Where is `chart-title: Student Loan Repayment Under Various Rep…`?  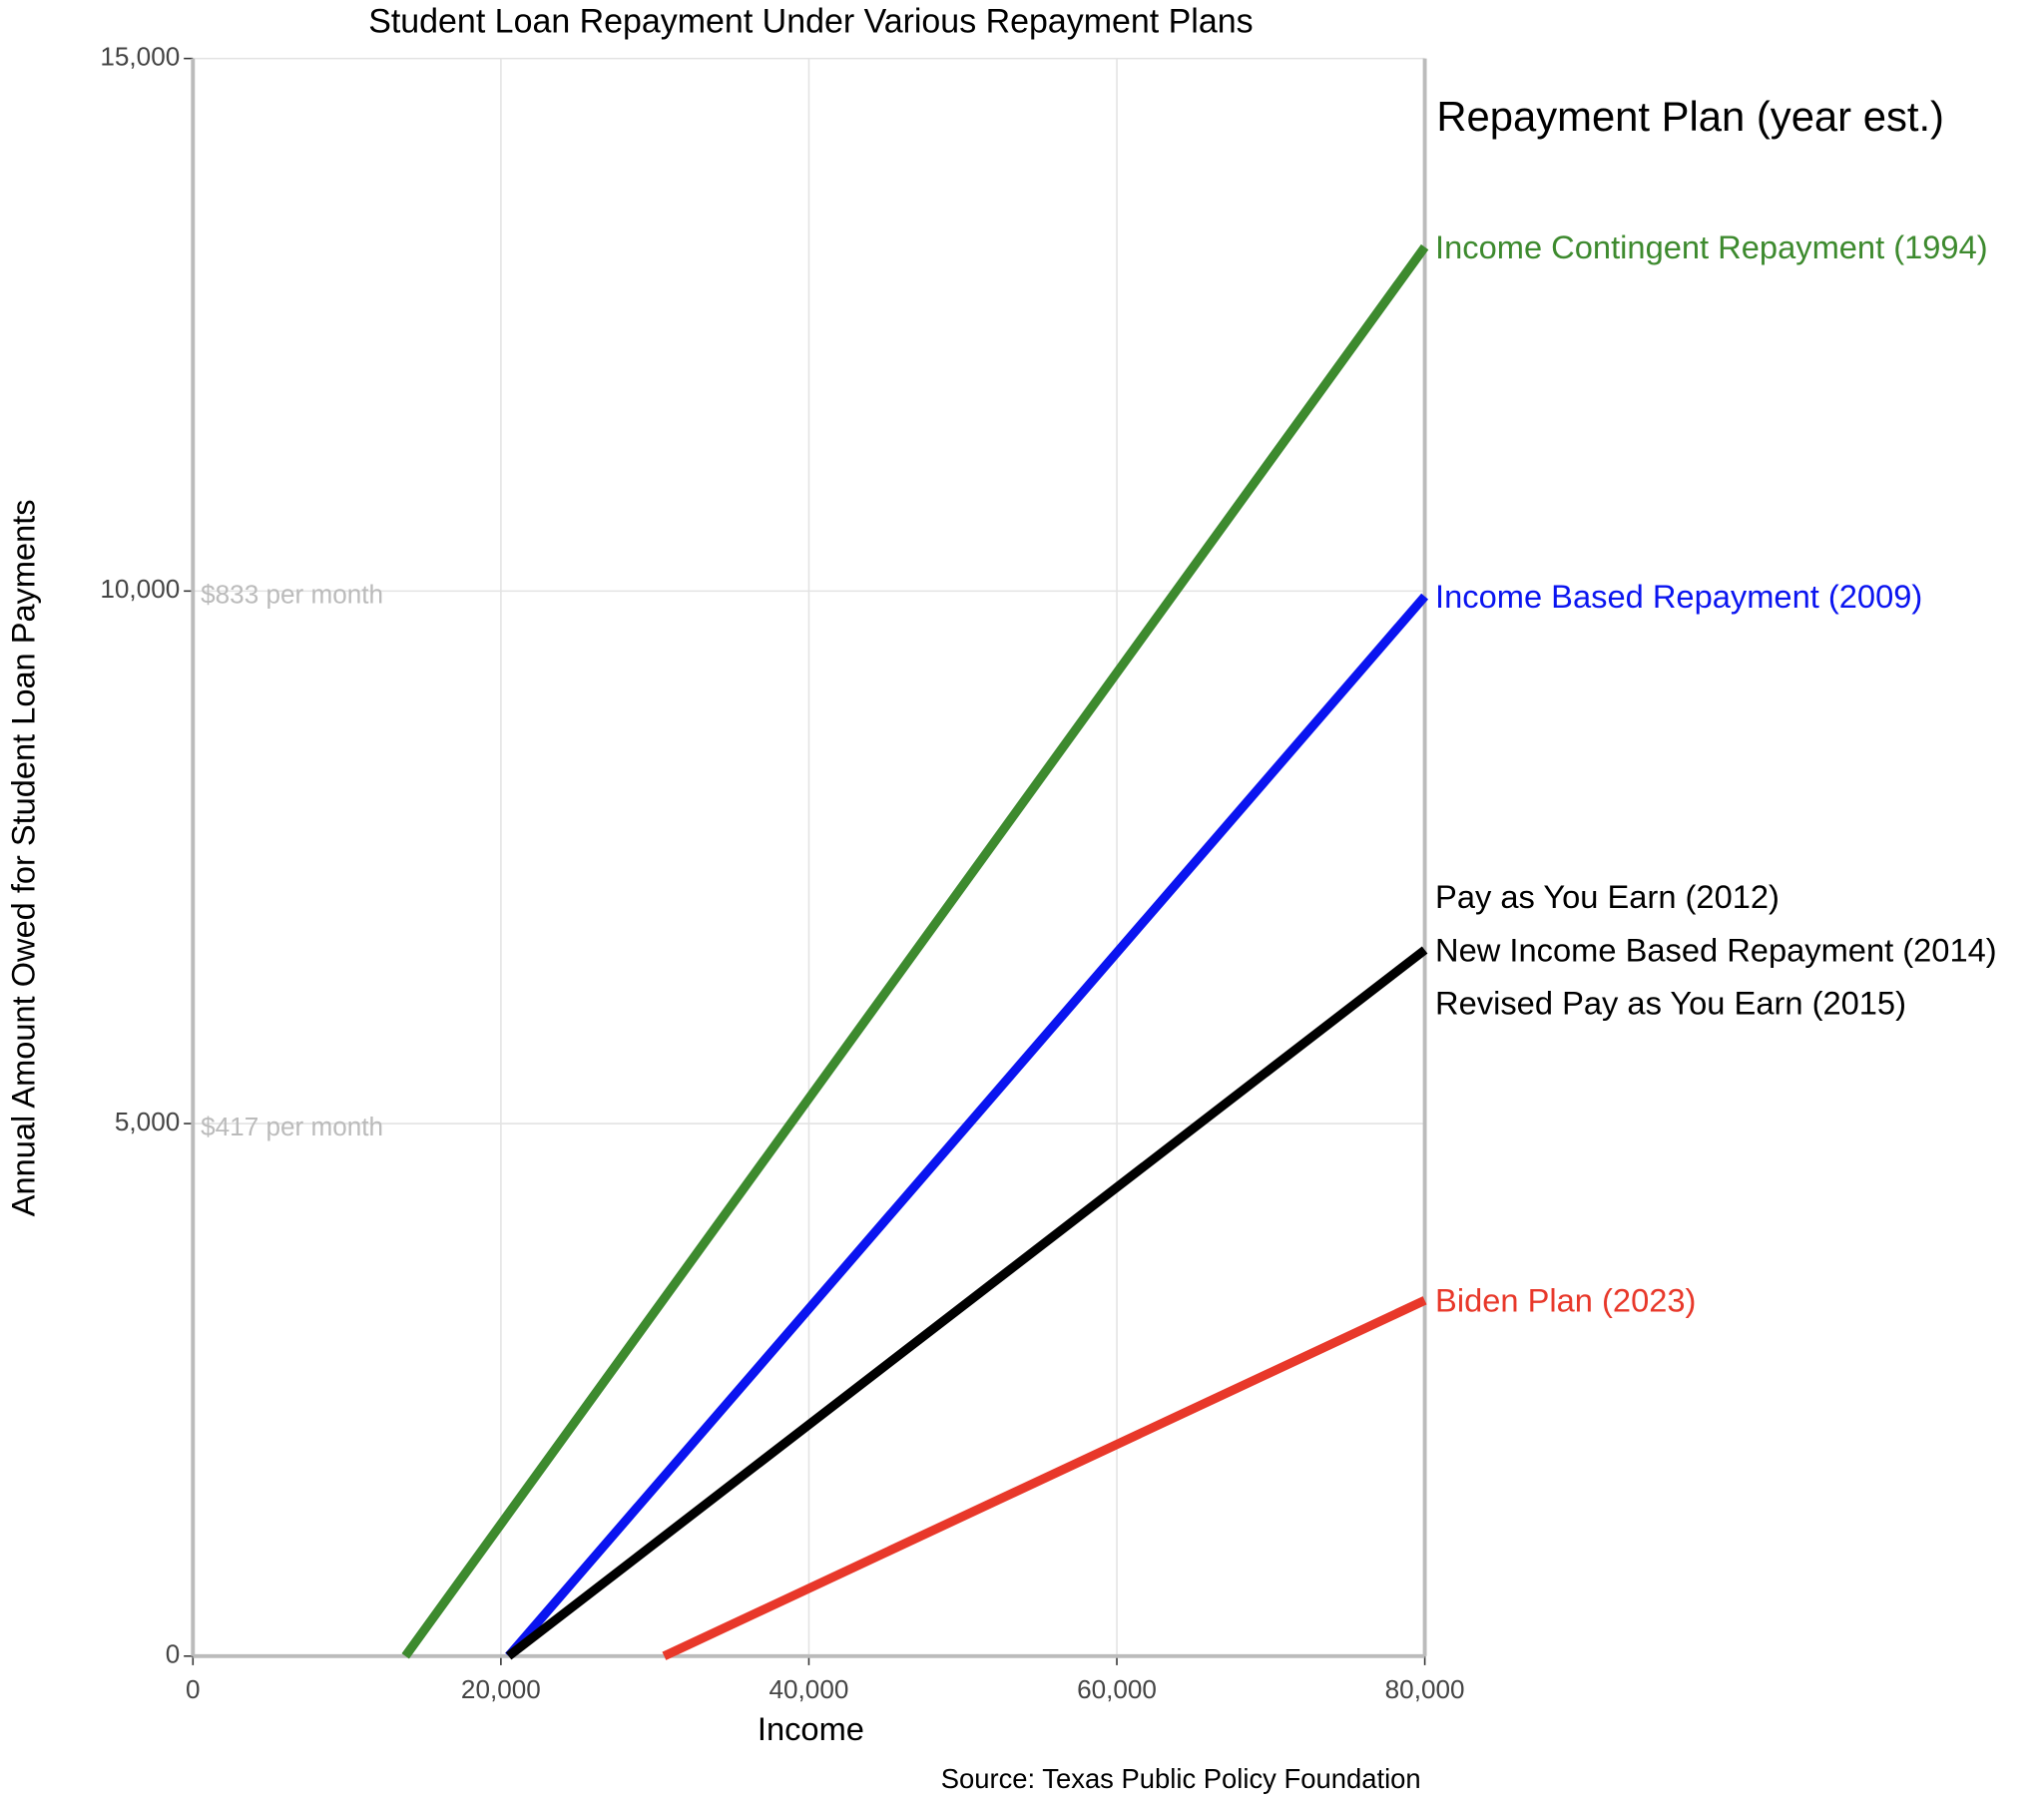 chart-title: Student Loan Repayment Under Various Rep… is located at coordinates (810, 21).